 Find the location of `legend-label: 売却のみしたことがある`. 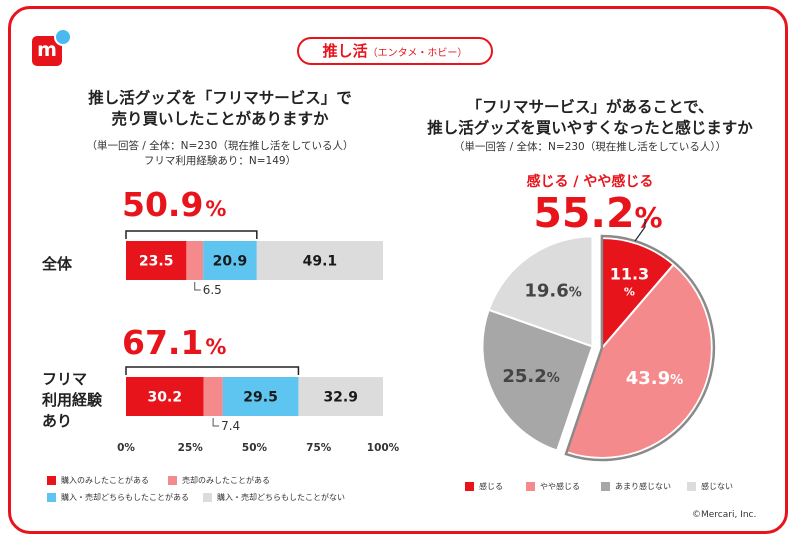

legend-label: 売却のみしたことがある is located at coordinates (226, 480).